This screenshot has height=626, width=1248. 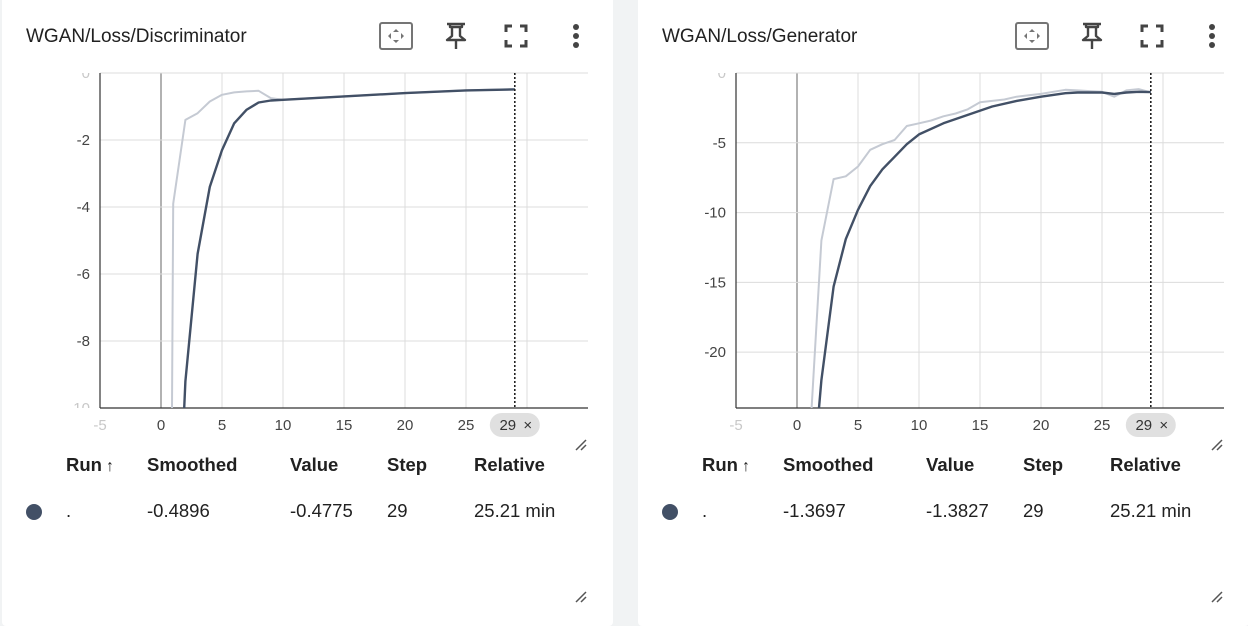 What do you see at coordinates (83, 140) in the screenshot?
I see `y-tick-label: -2` at bounding box center [83, 140].